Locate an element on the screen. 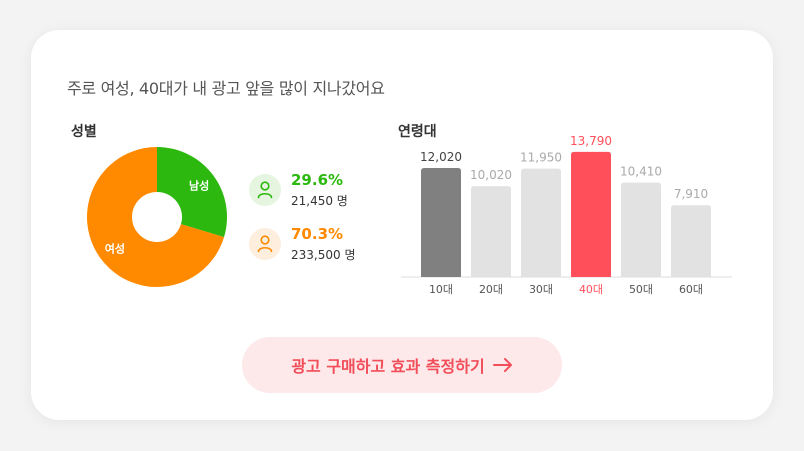 The image size is (804, 451). gender-section-title: 성별 is located at coordinates (84, 132).